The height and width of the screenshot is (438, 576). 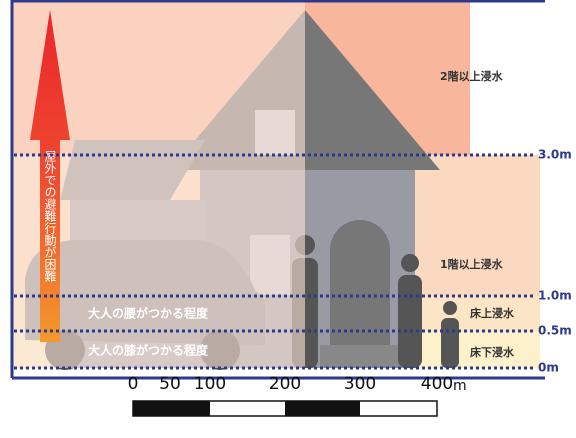 I want to click on level-label: 1.0m, so click(x=555, y=296).